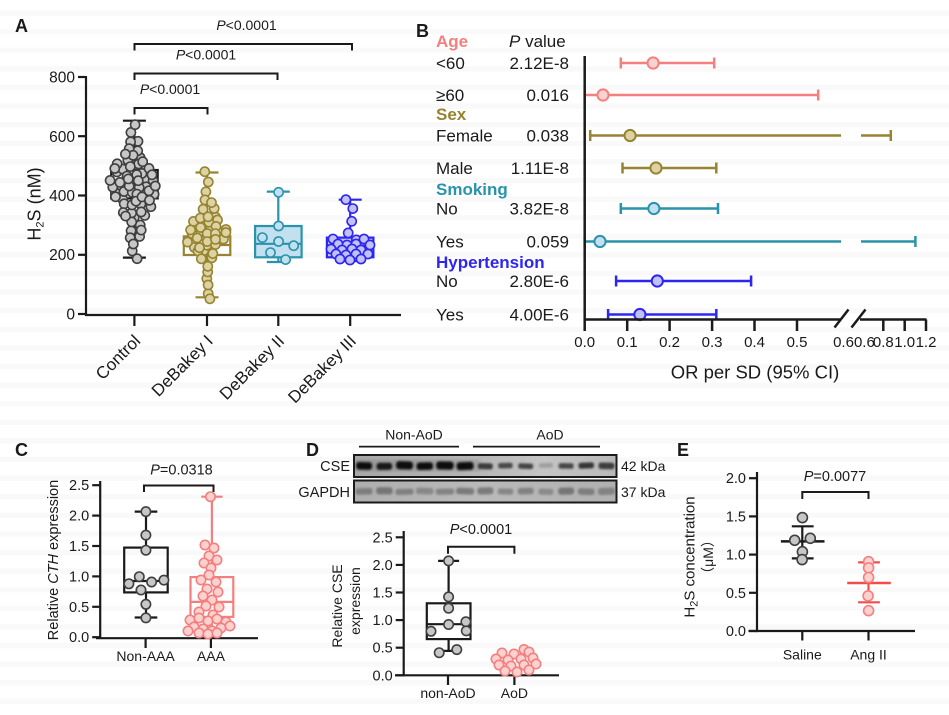 Image resolution: width=949 pixels, height=715 pixels. What do you see at coordinates (54, 560) in the screenshot?
I see `svg-text: Relative CTH expression` at bounding box center [54, 560].